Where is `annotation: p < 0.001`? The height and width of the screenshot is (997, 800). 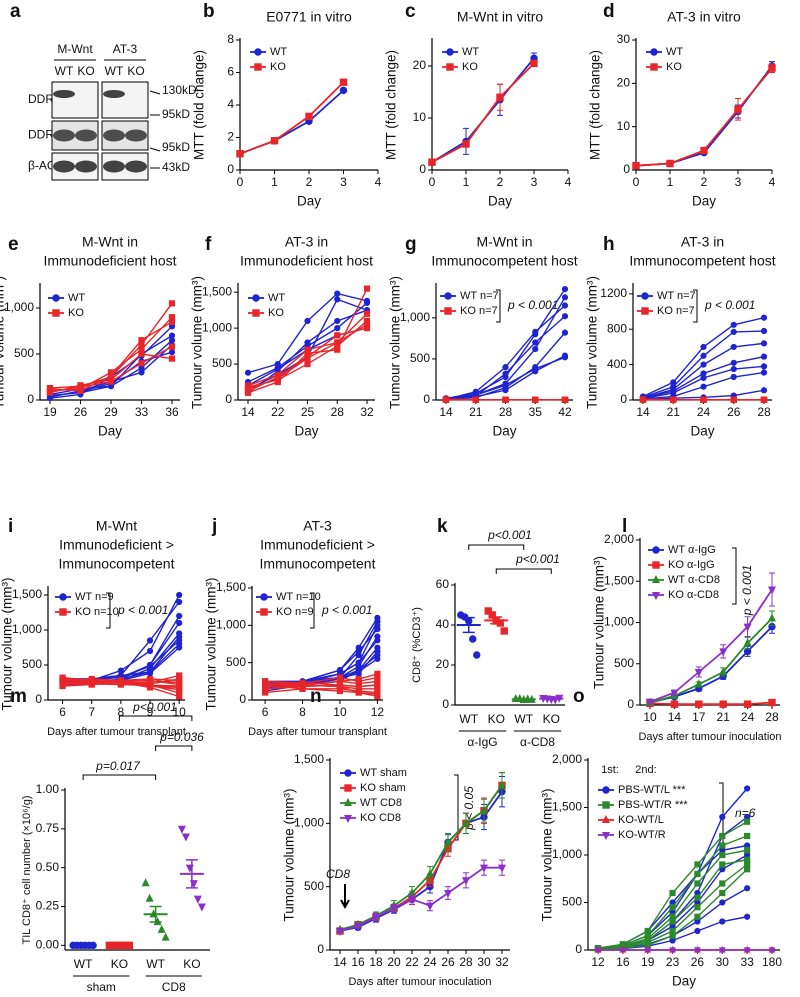 annotation: p < 0.001 is located at coordinates (729, 305).